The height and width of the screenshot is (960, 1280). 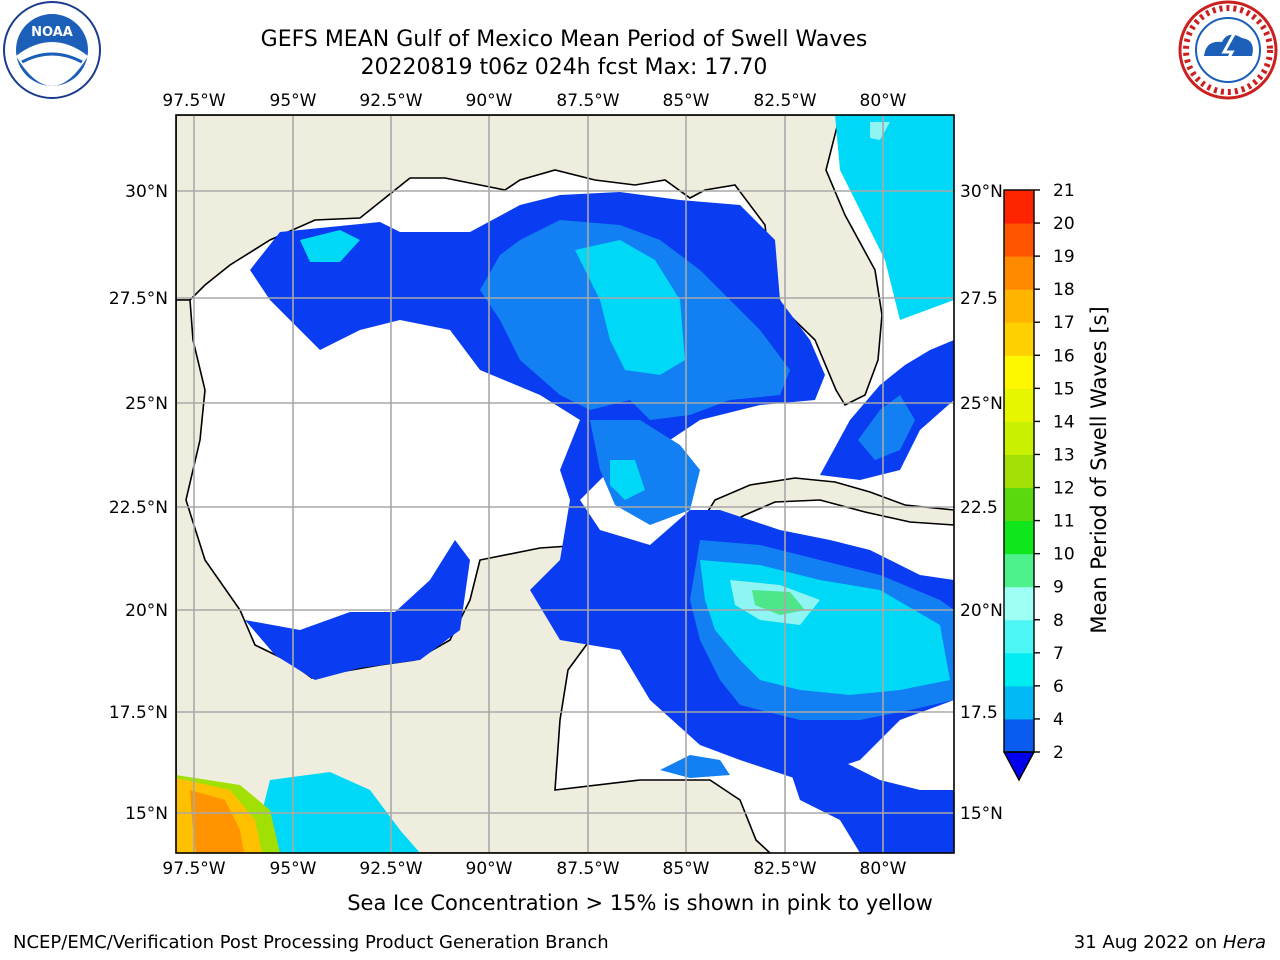 What do you see at coordinates (564, 67) in the screenshot?
I see `chart-subtitle: 20220819 t06z 024h fcst Max: 17.70` at bounding box center [564, 67].